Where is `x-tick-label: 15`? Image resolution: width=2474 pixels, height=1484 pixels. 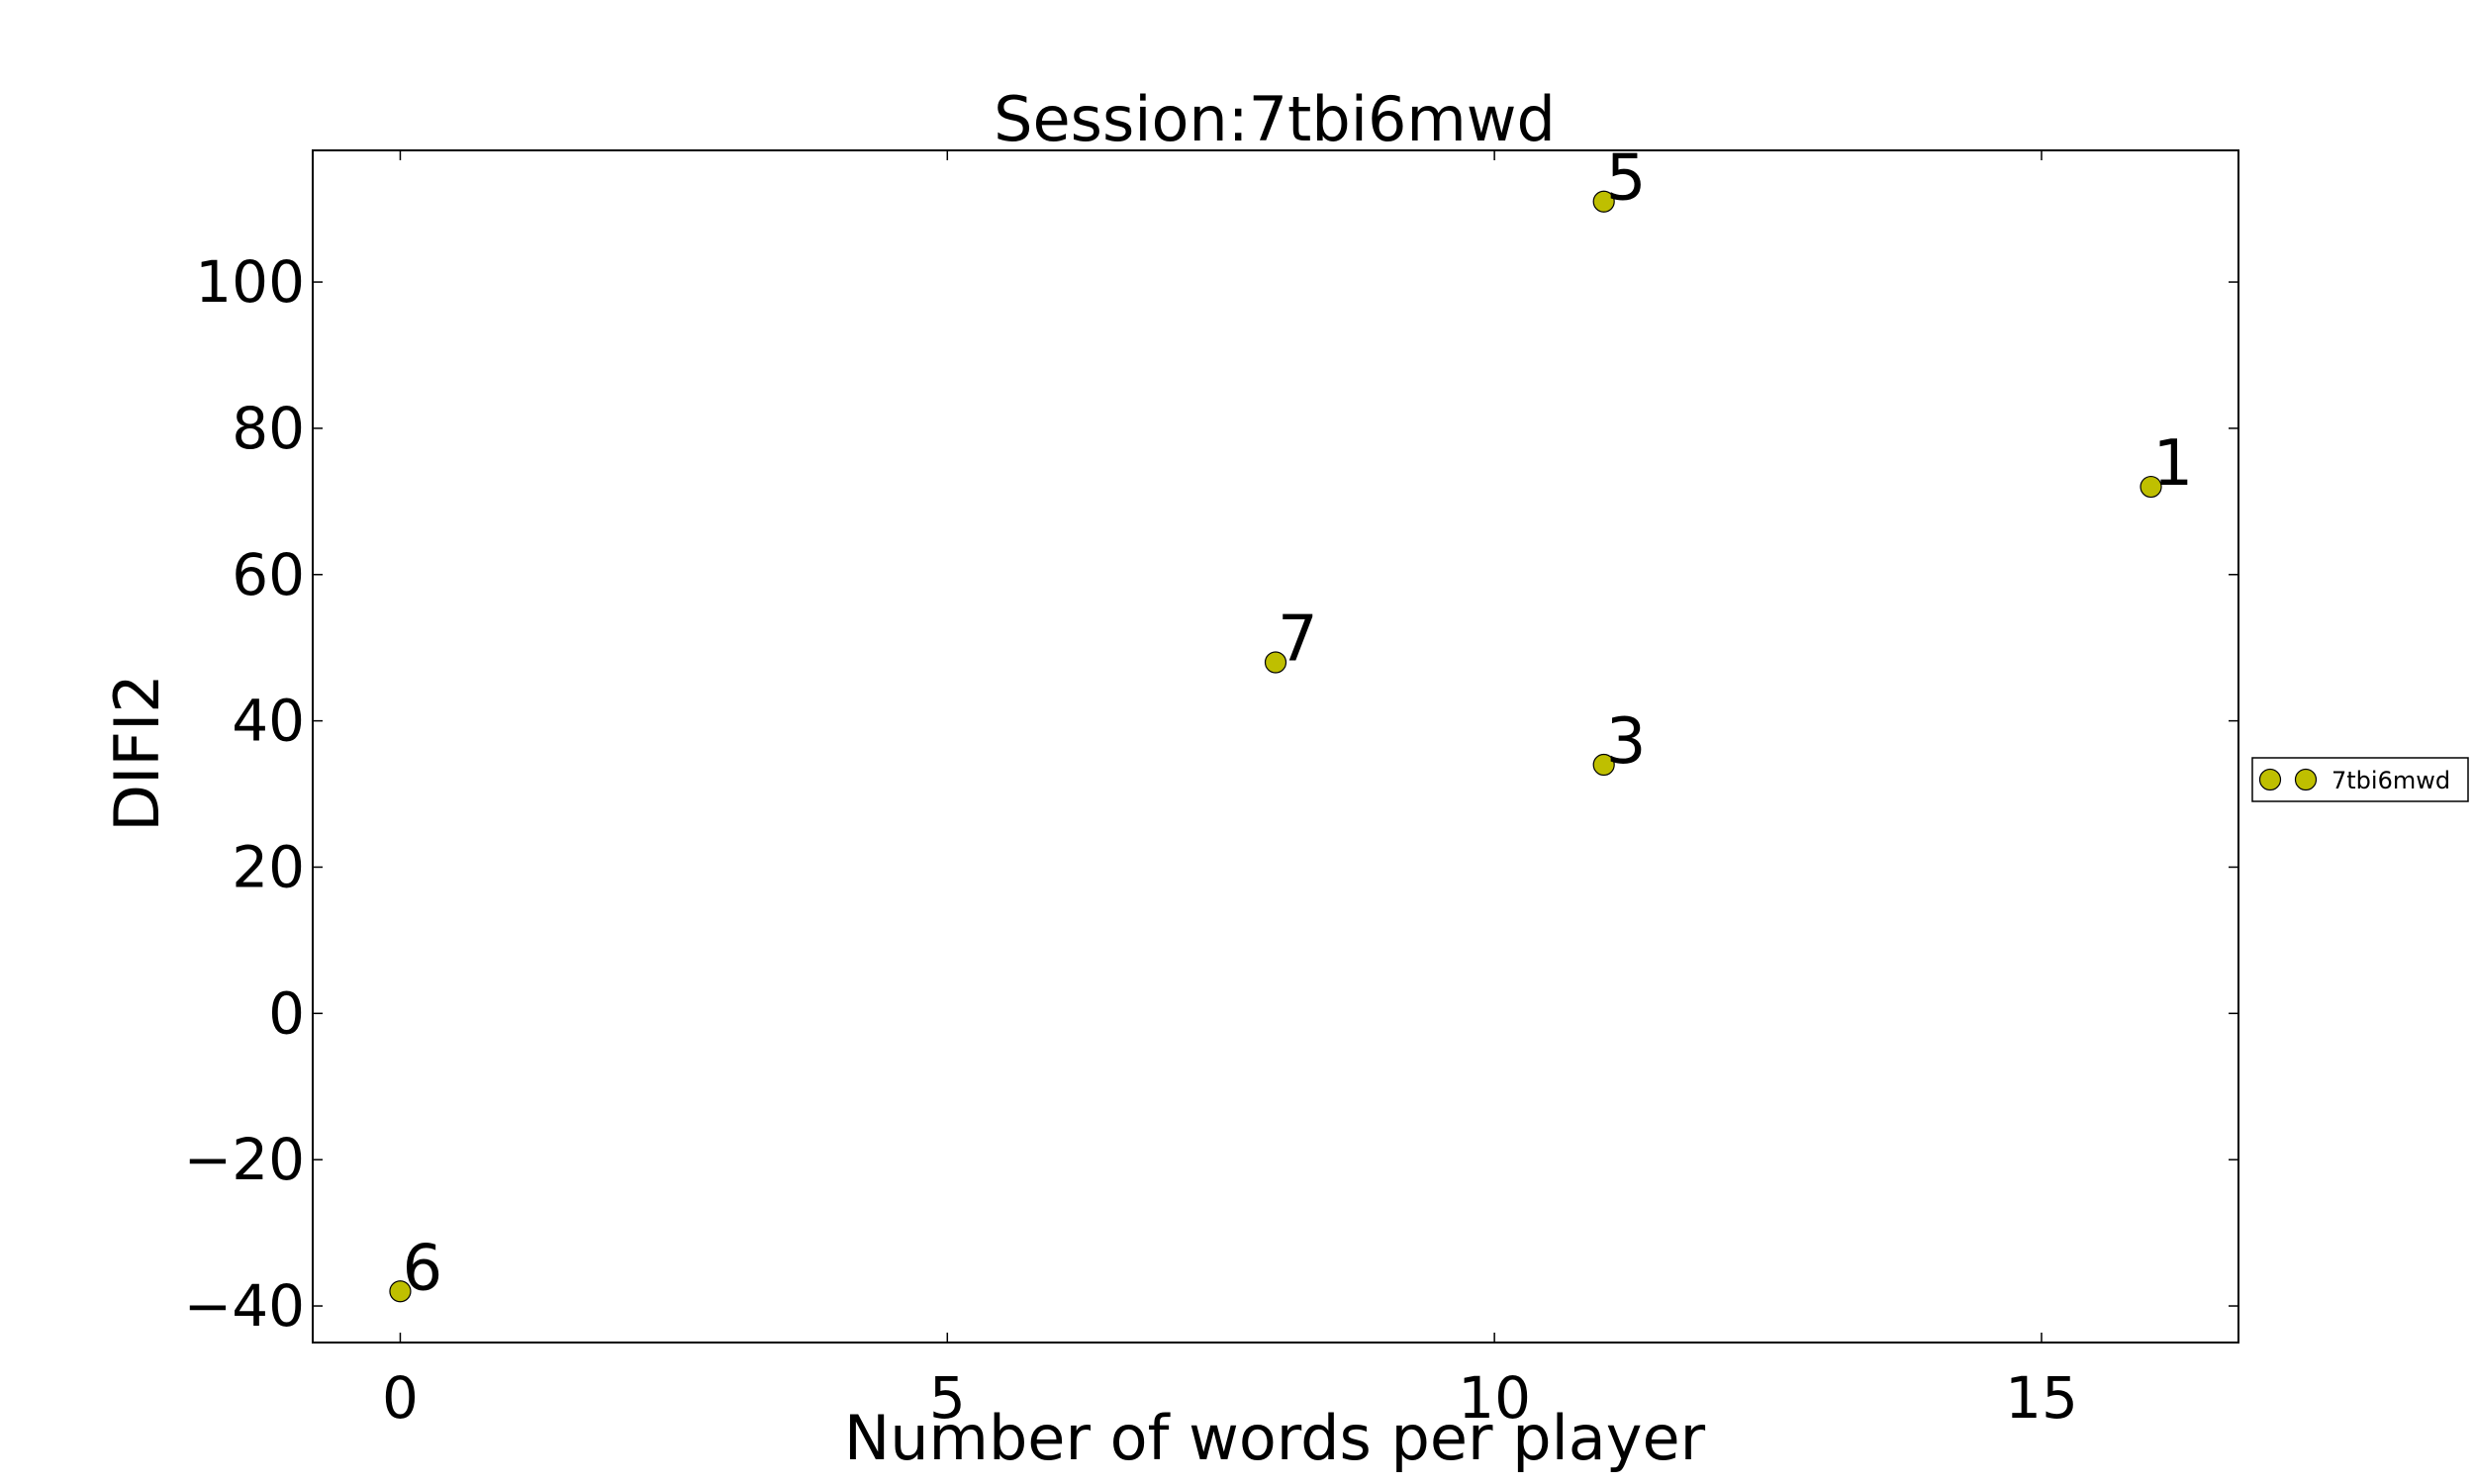 x-tick-label: 15 is located at coordinates (2042, 1398).